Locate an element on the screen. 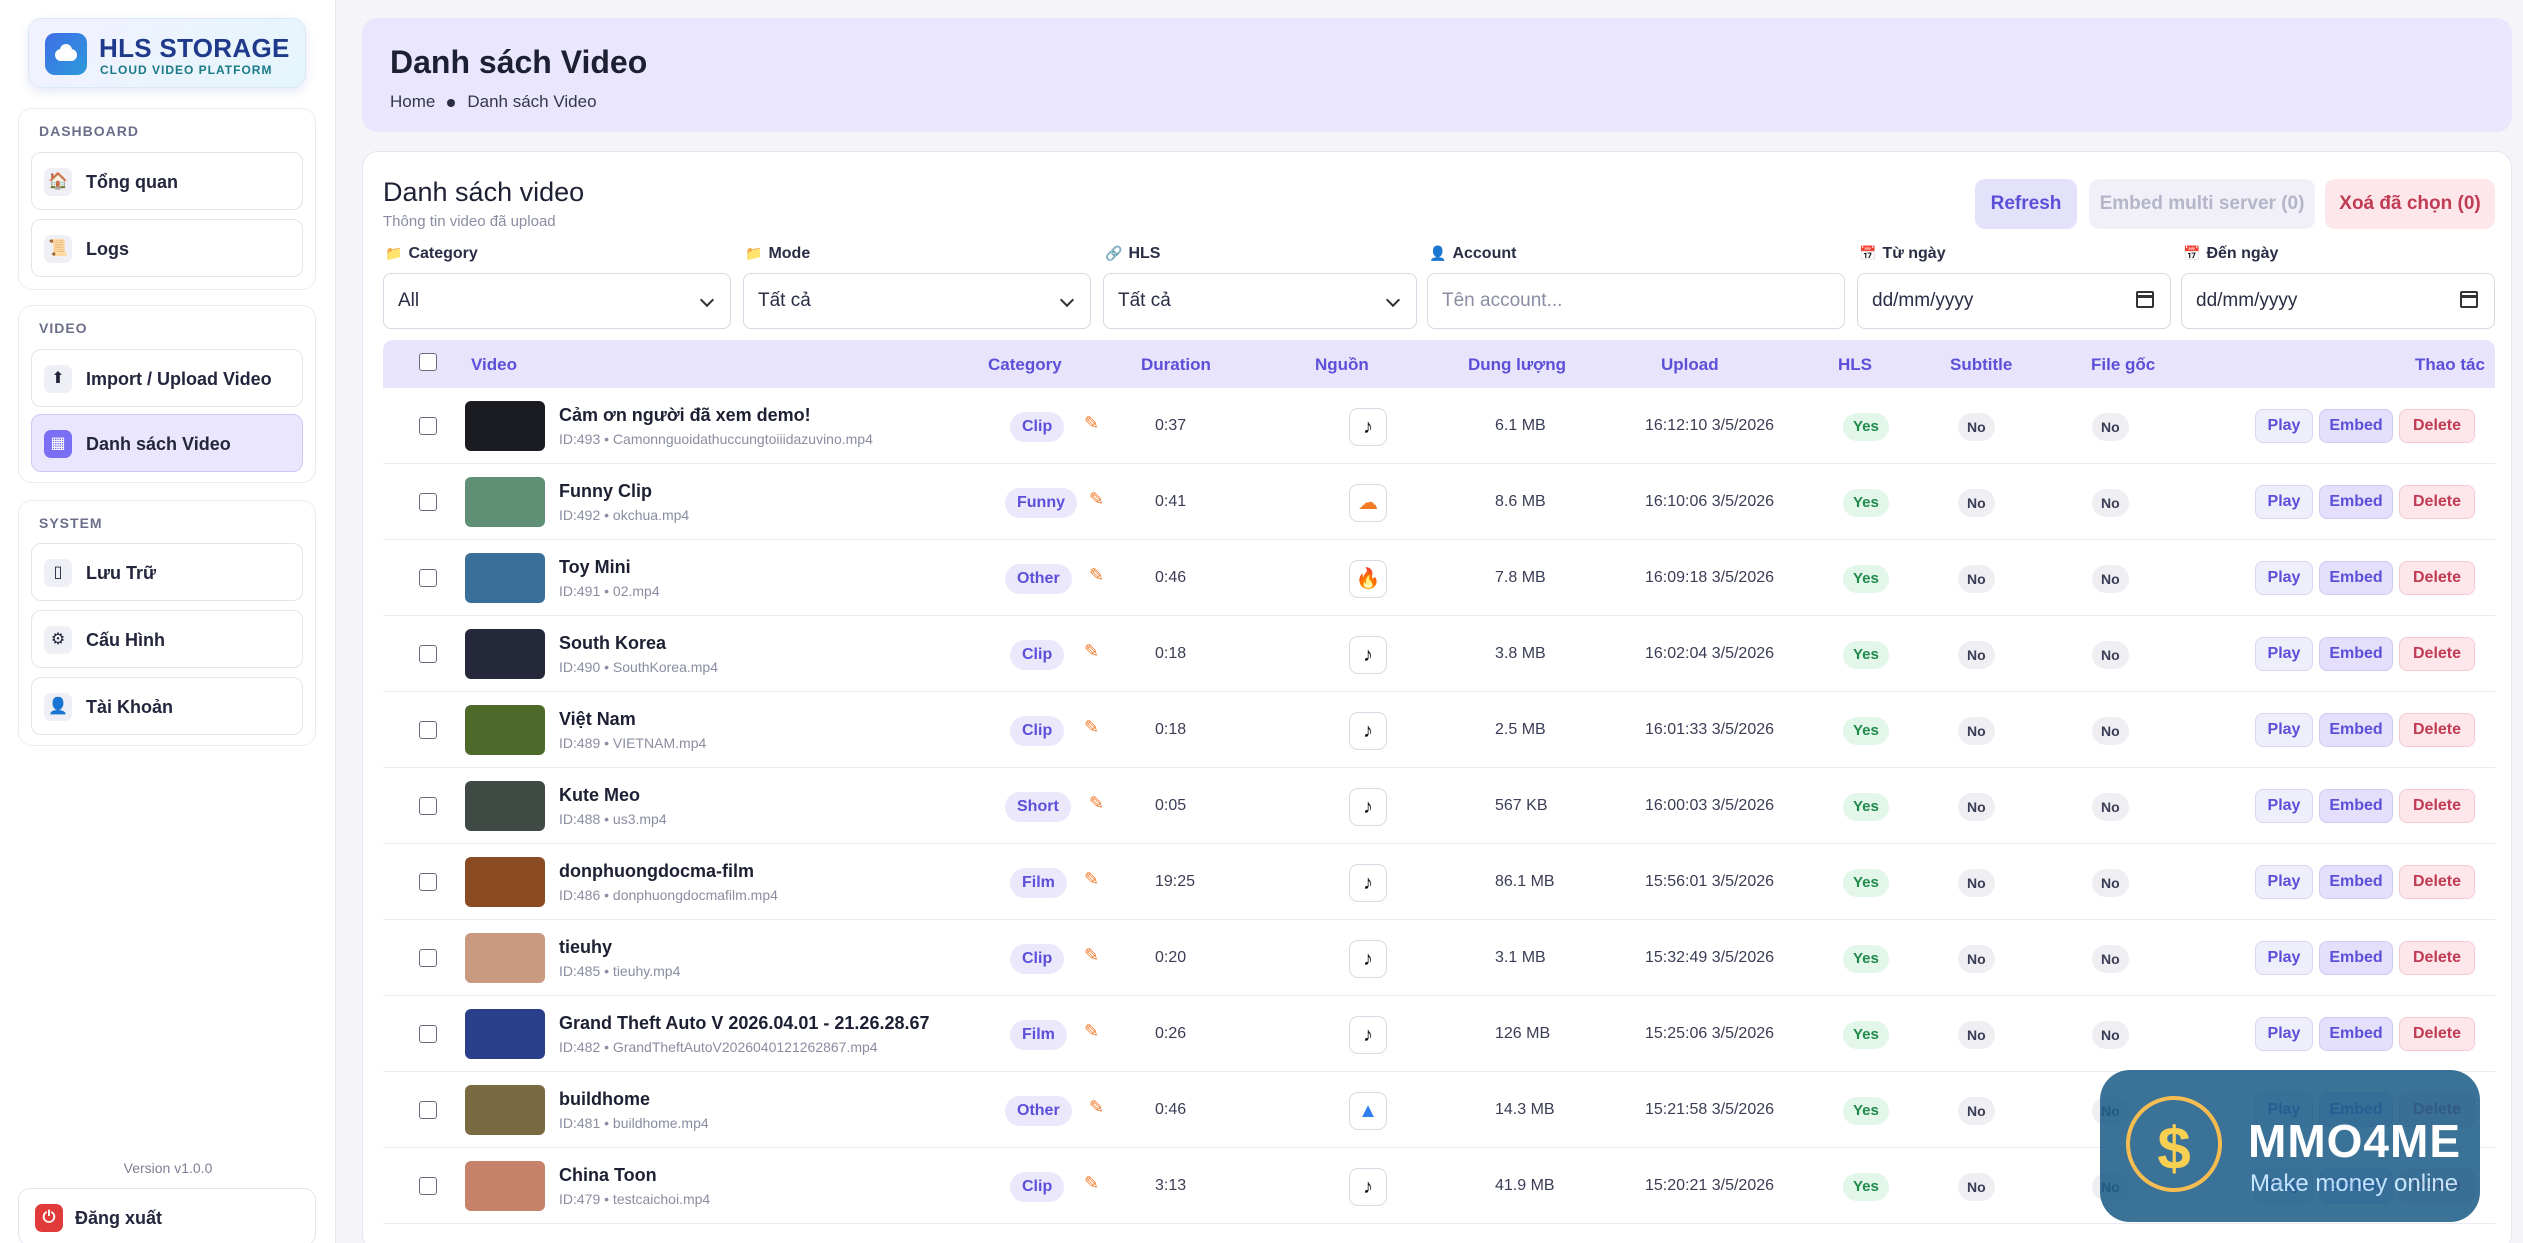 The image size is (2523, 1243). category-select: All is located at coordinates (557, 301).